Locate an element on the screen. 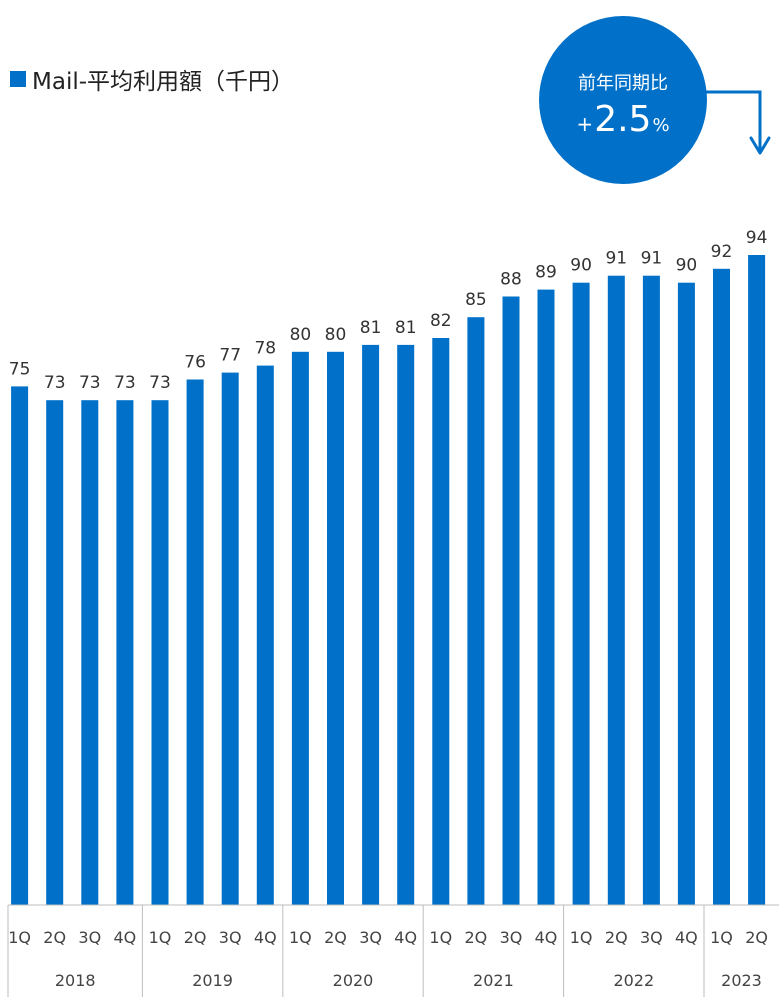 The width and height of the screenshot is (781, 997). legend-swatch is located at coordinates (18, 79).